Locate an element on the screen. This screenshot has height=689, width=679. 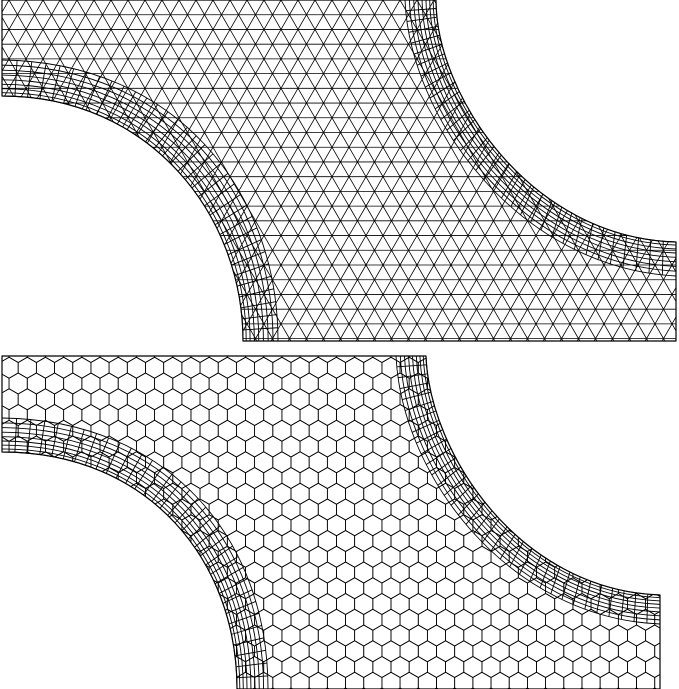
bottom-right-bl-radial-line is located at coordinates (455, 485).